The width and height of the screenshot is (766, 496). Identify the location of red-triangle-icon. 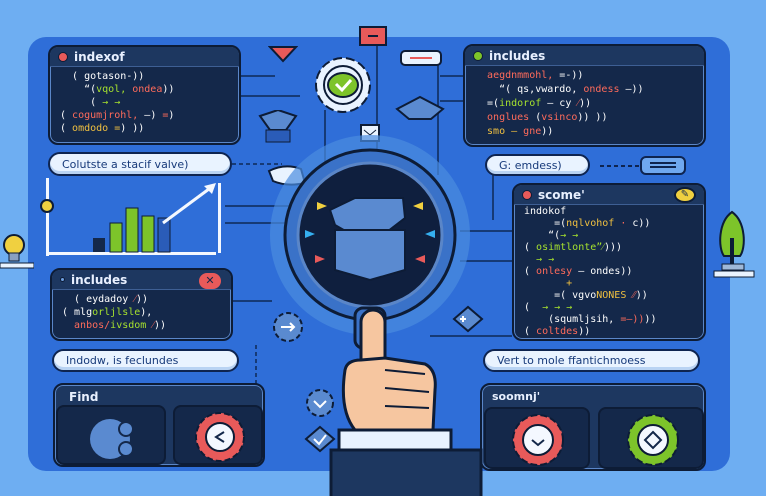
(283, 54).